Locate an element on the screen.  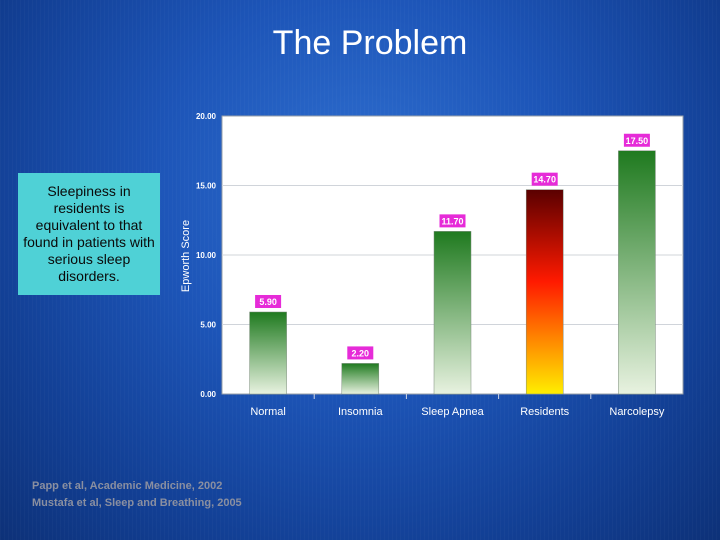
y-tick-label: 5.00 is located at coordinates (208, 325).